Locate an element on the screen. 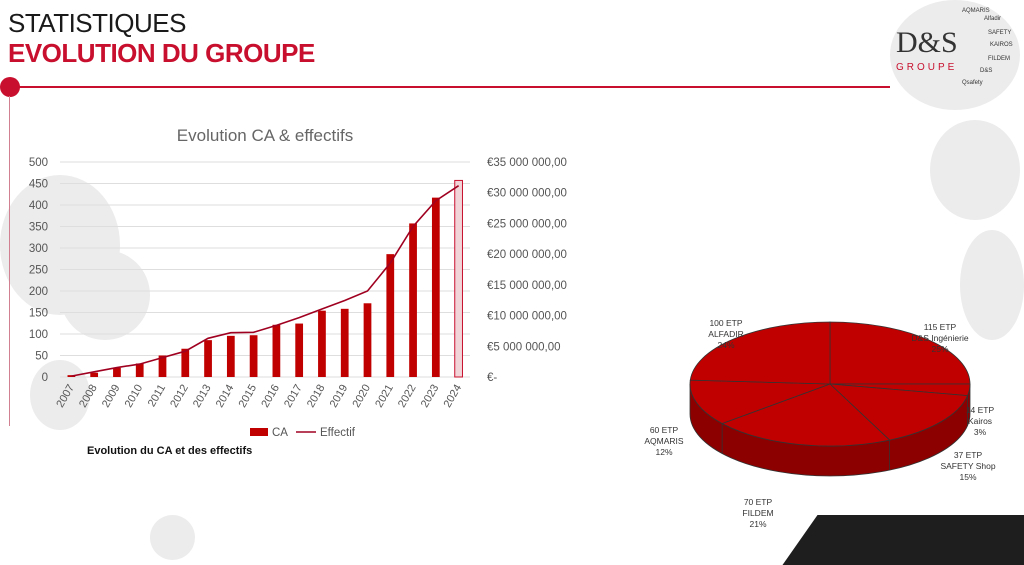 The height and width of the screenshot is (565, 1024). y-tick-label: 450 is located at coordinates (38, 185).